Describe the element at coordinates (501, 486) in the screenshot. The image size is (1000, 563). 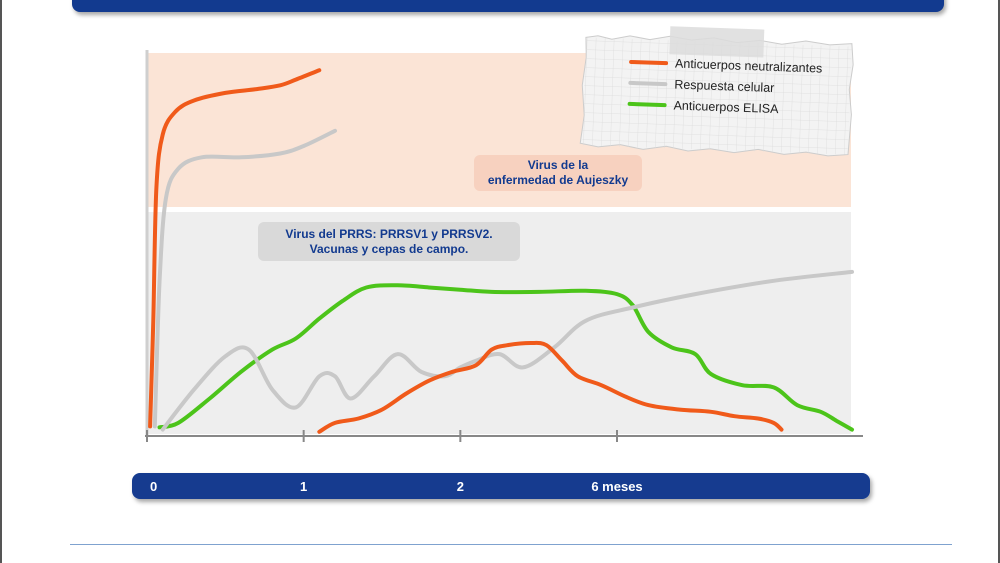
I see `timeline-bar: 0 1 2 6 meses` at that location.